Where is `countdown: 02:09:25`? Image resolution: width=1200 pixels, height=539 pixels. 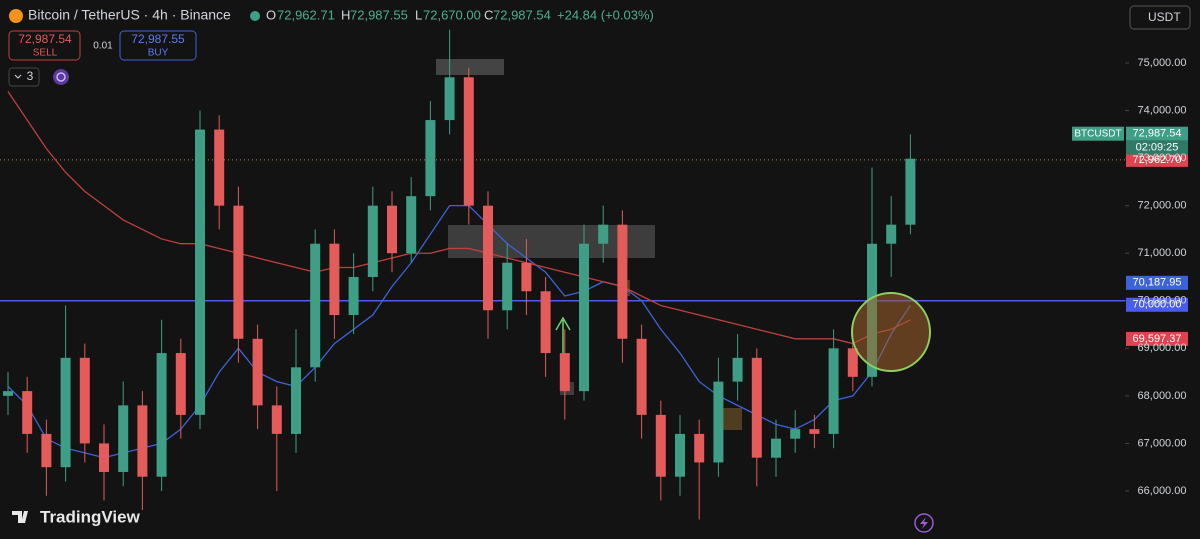
countdown: 02:09:25 is located at coordinates (1157, 148).